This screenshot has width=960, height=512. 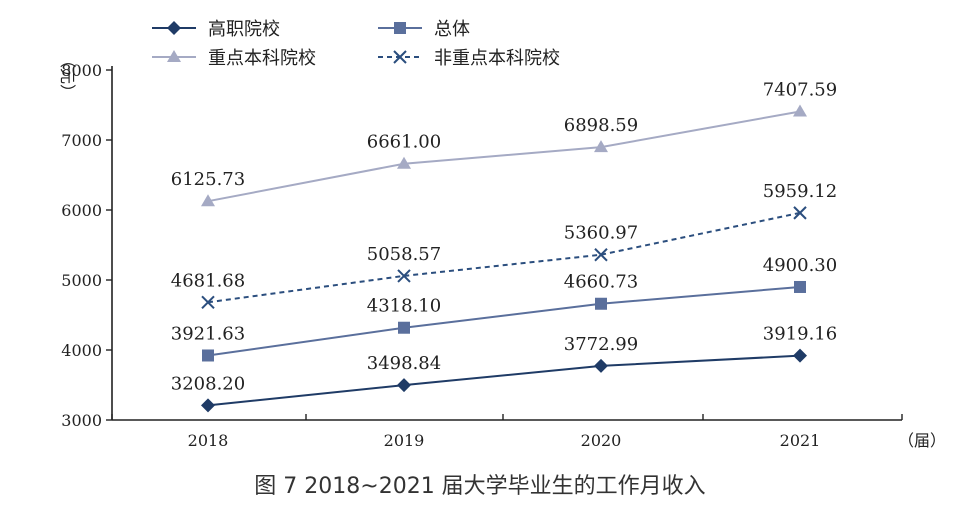 I want to click on legend-label: 非重点本科院校, so click(x=497, y=58).